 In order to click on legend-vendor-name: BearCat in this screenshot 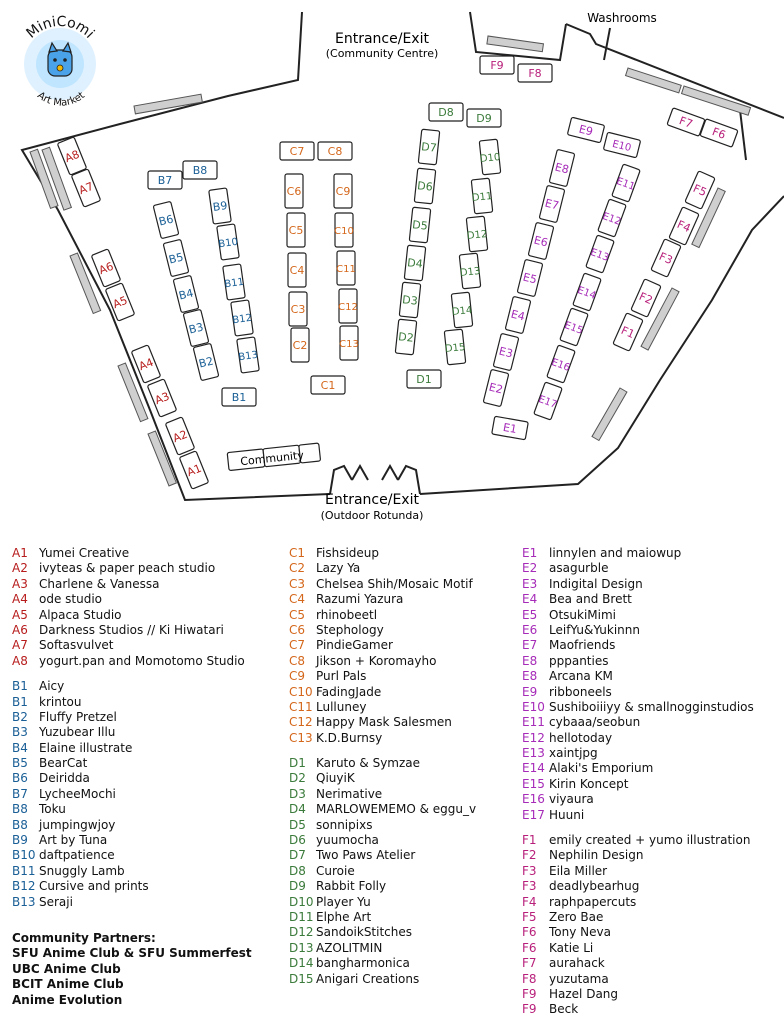, I will do `click(63, 763)`.